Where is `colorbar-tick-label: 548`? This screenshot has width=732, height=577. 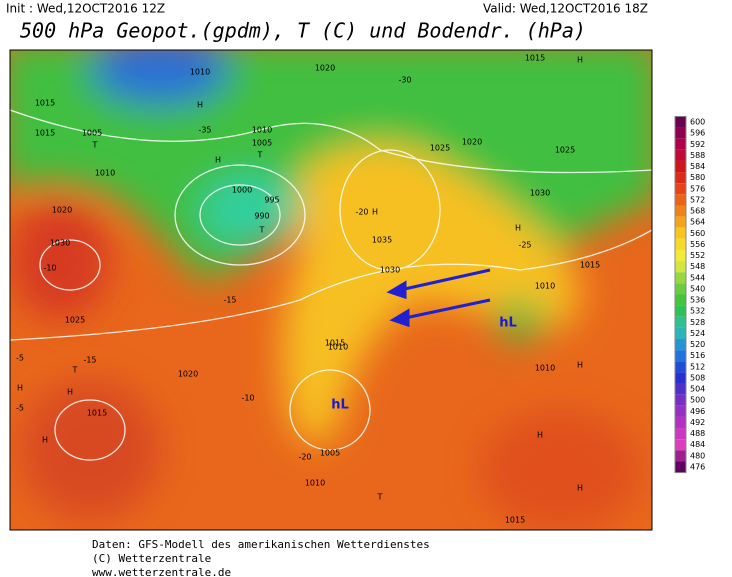 colorbar-tick-label: 548 is located at coordinates (697, 266).